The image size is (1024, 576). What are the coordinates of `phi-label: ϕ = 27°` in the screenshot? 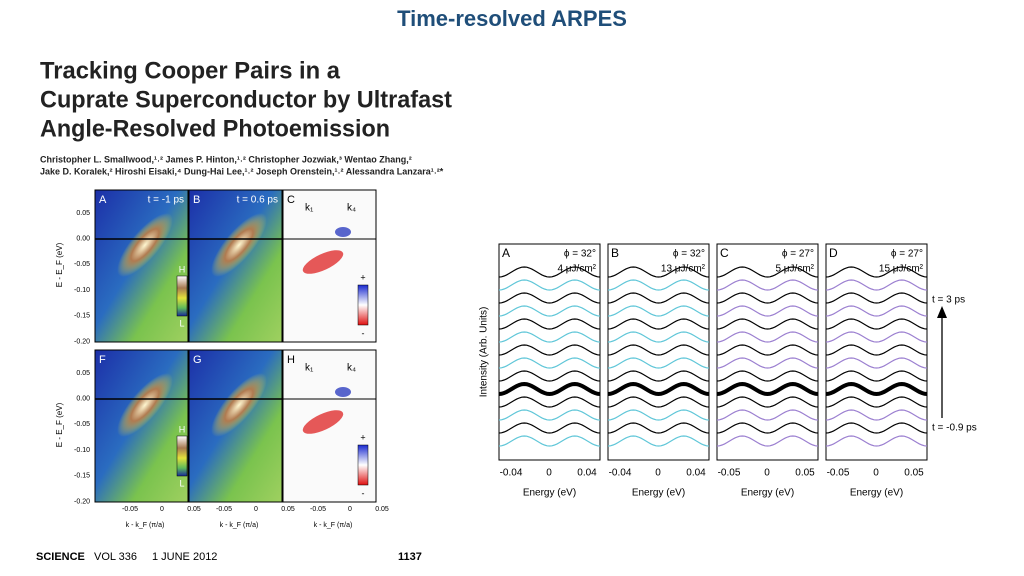 It's located at (798, 254).